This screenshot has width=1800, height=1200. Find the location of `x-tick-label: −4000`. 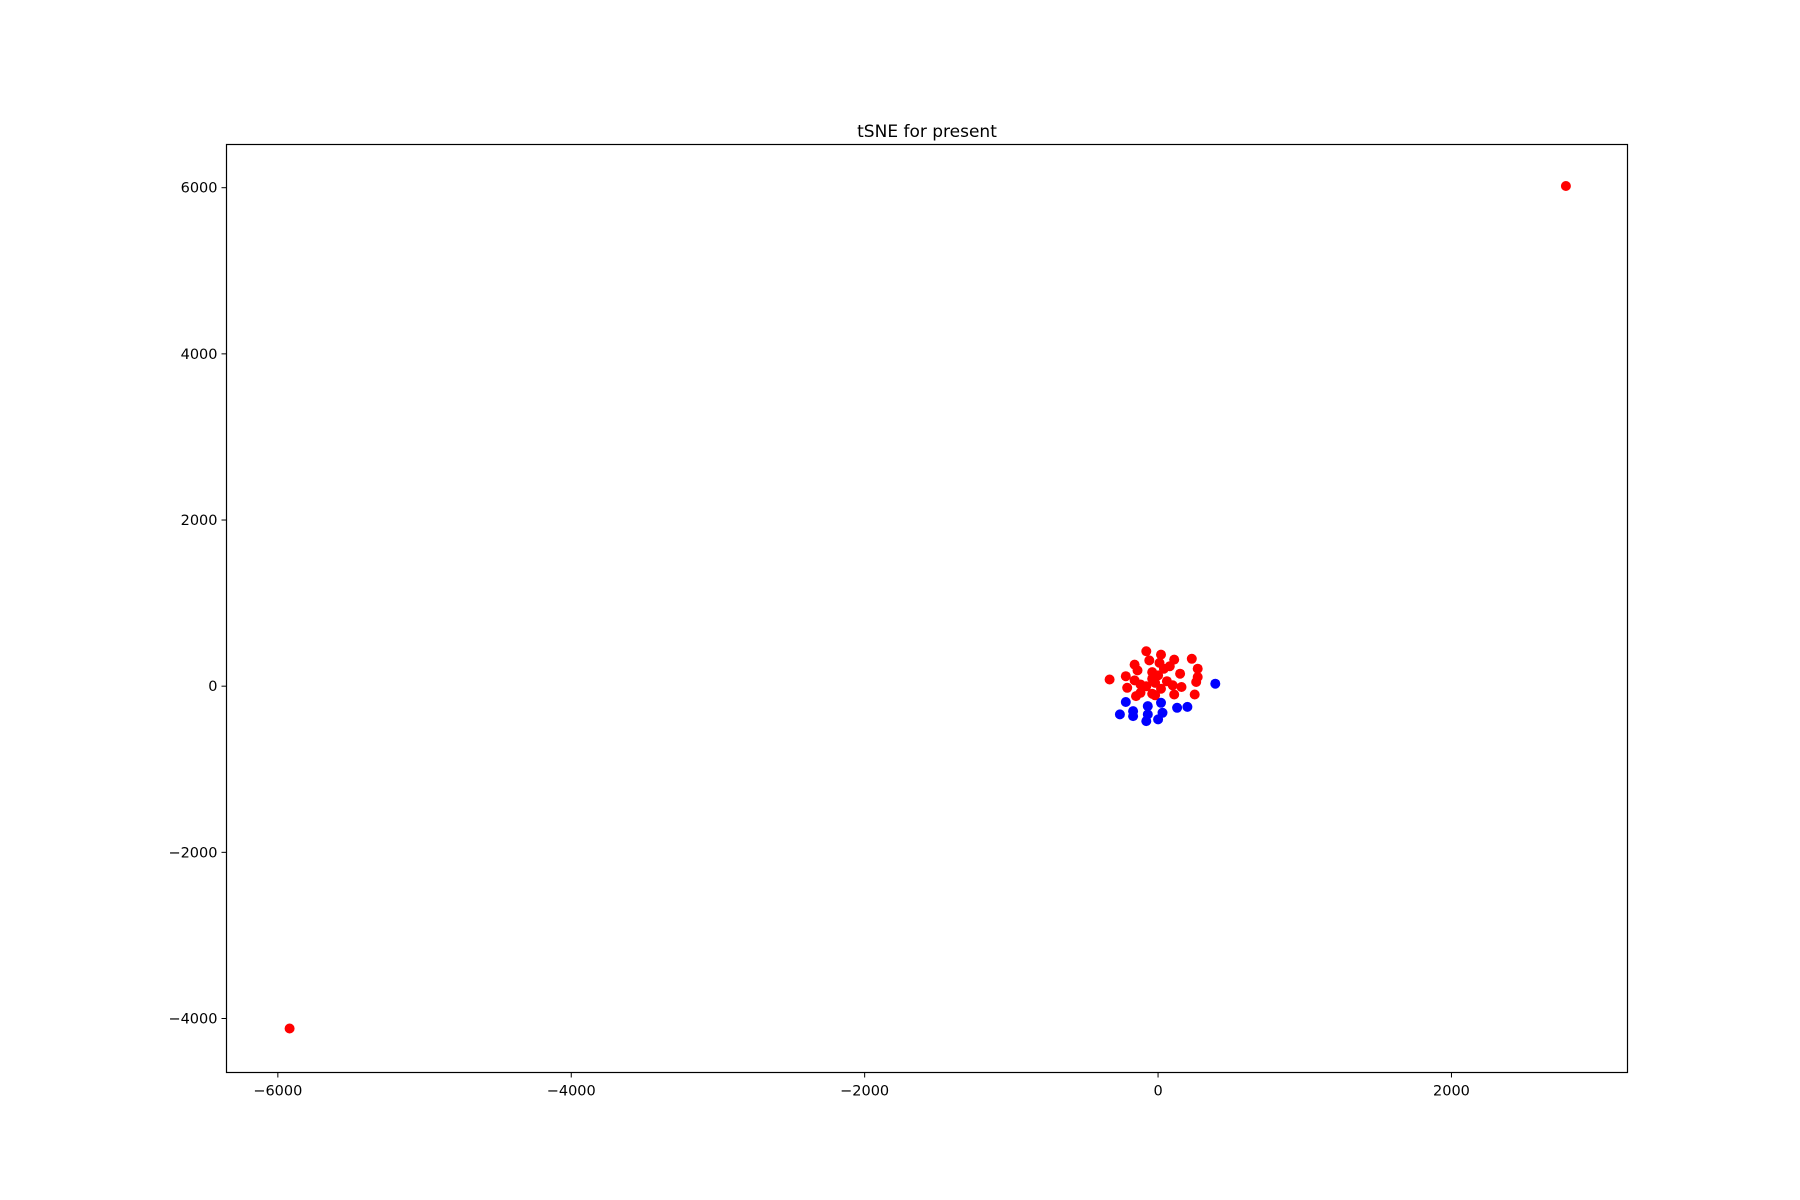

x-tick-label: −4000 is located at coordinates (571, 1092).